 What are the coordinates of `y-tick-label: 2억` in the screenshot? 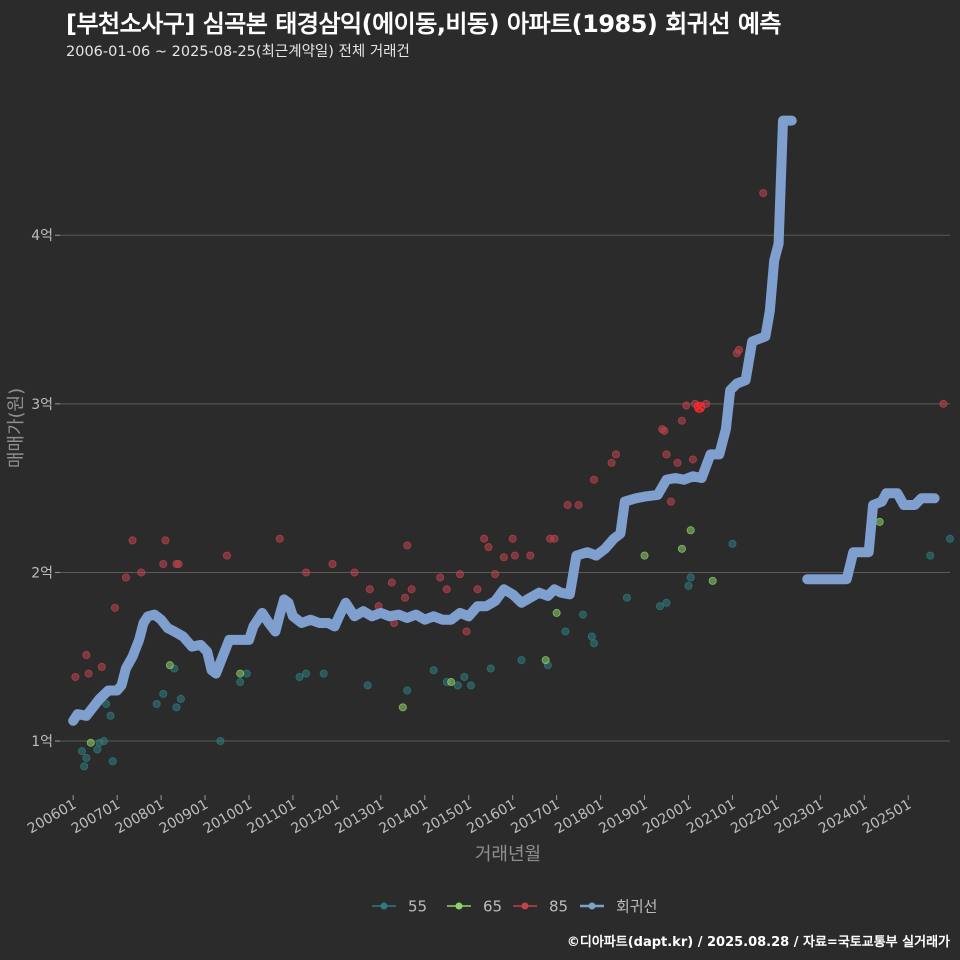 It's located at (42, 573).